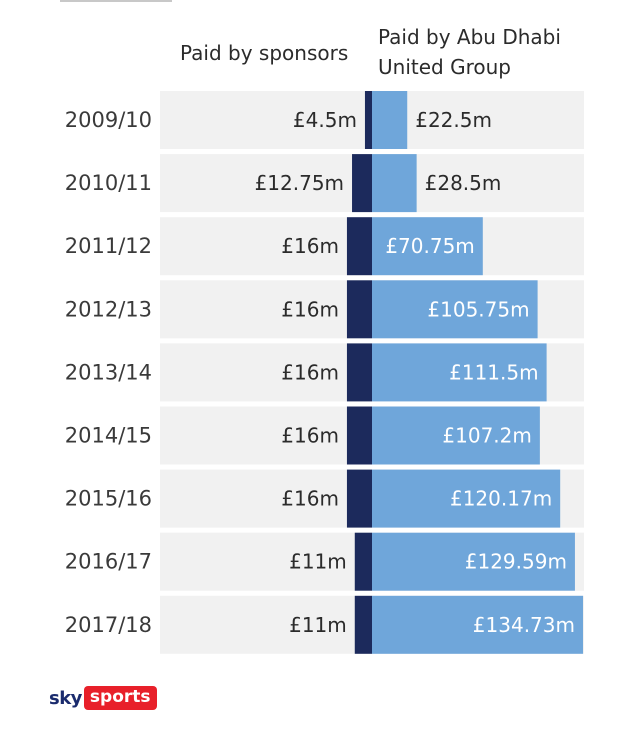  What do you see at coordinates (469, 52) in the screenshot?
I see `legend-abu-dhabi-united-group: Paid by Abu Dhabi United Group` at bounding box center [469, 52].